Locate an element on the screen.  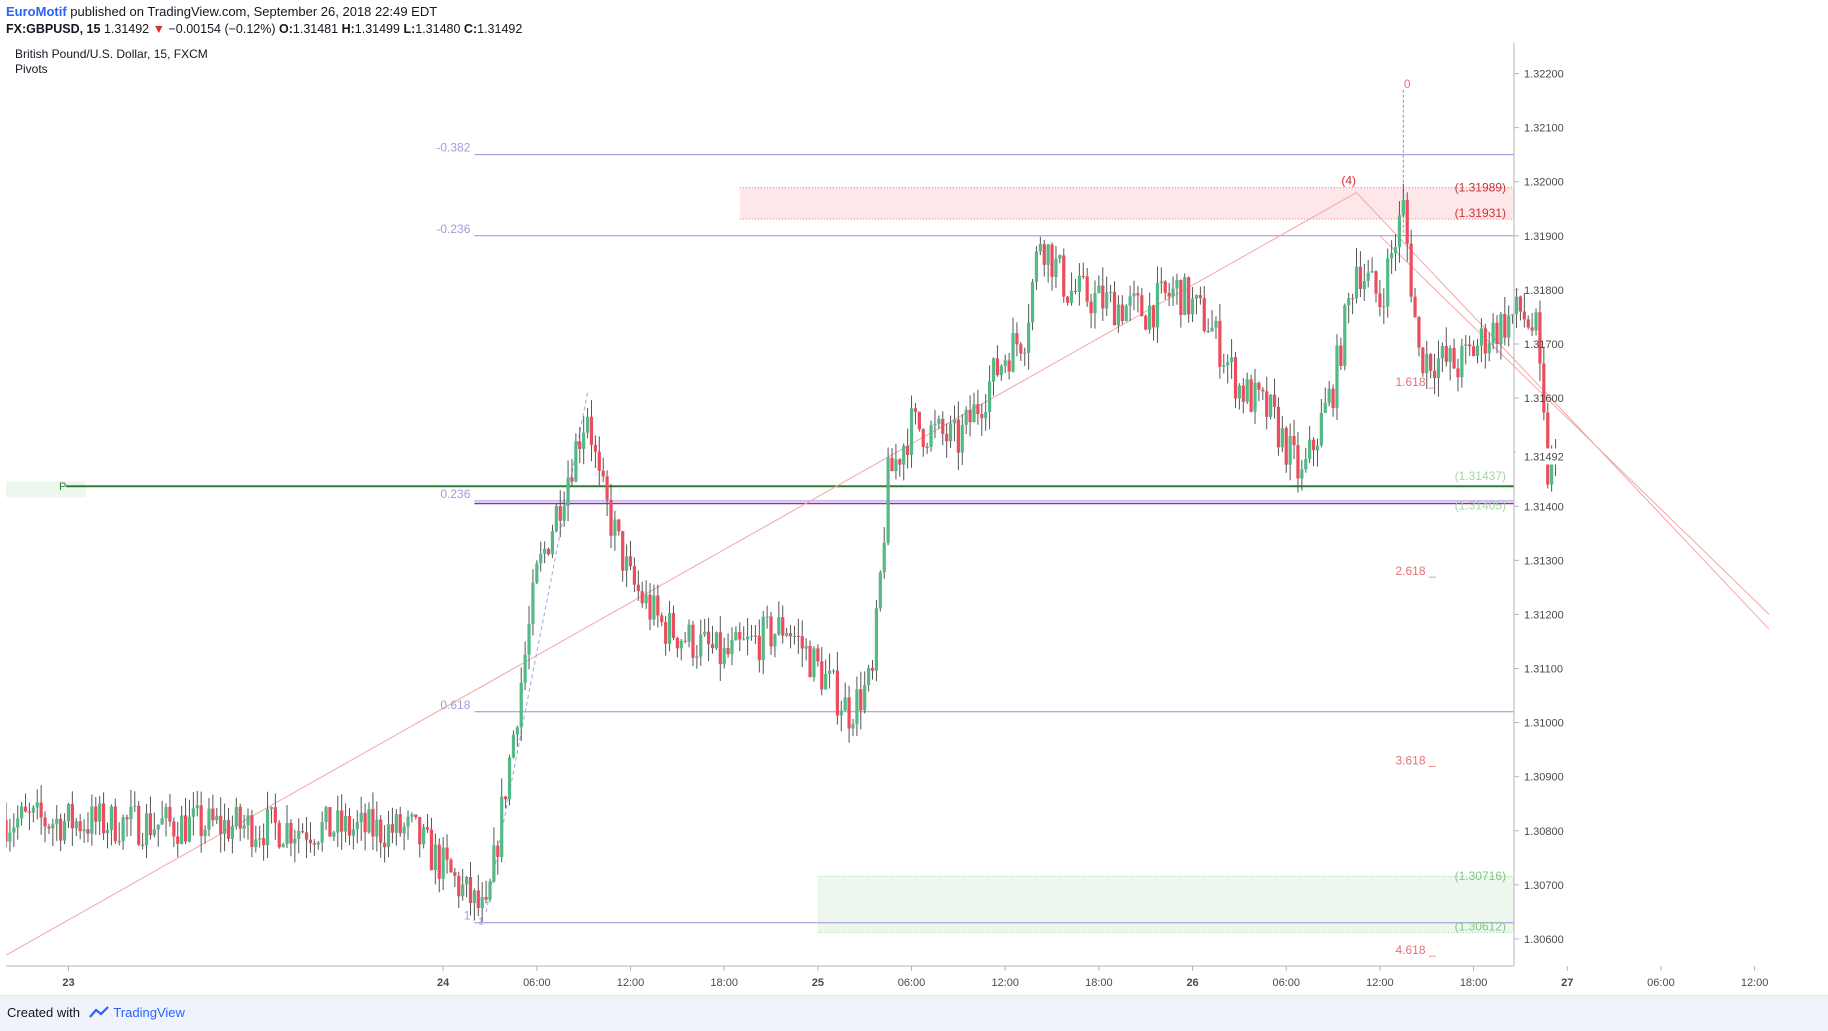
close-value: 1.31492 is located at coordinates (500, 29).